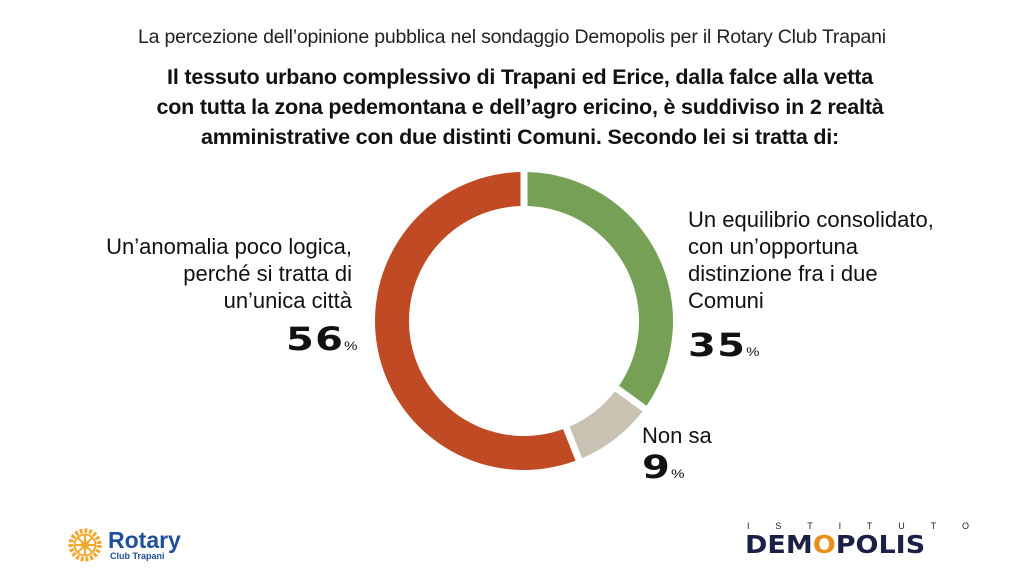  I want to click on istituto-letter: S, so click(778, 526).